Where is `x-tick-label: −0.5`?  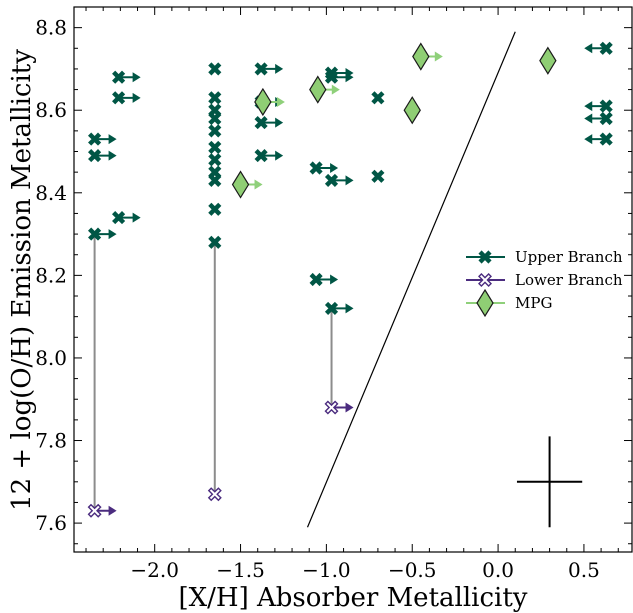
x-tick-label: −0.5 is located at coordinates (412, 570).